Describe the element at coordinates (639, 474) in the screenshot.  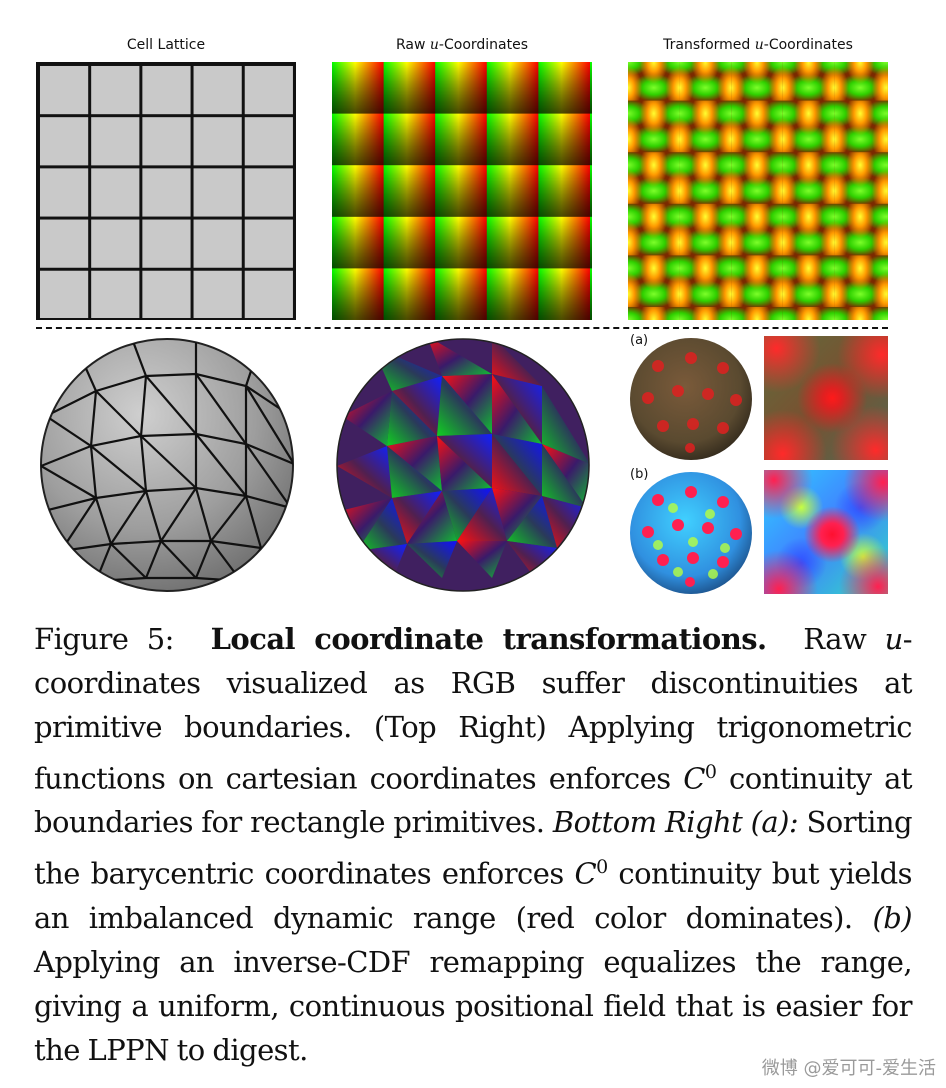
I see `label-b: (b)` at that location.